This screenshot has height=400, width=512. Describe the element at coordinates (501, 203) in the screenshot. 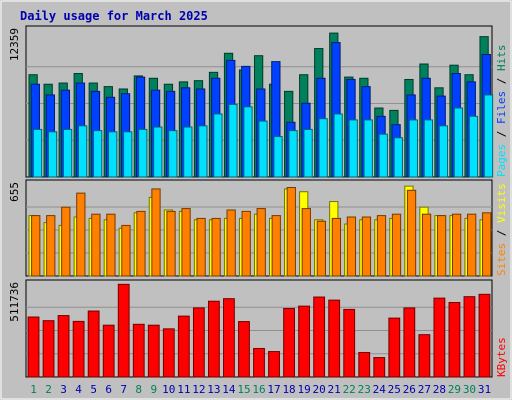

I see `legend-item-visits: Visits` at that location.